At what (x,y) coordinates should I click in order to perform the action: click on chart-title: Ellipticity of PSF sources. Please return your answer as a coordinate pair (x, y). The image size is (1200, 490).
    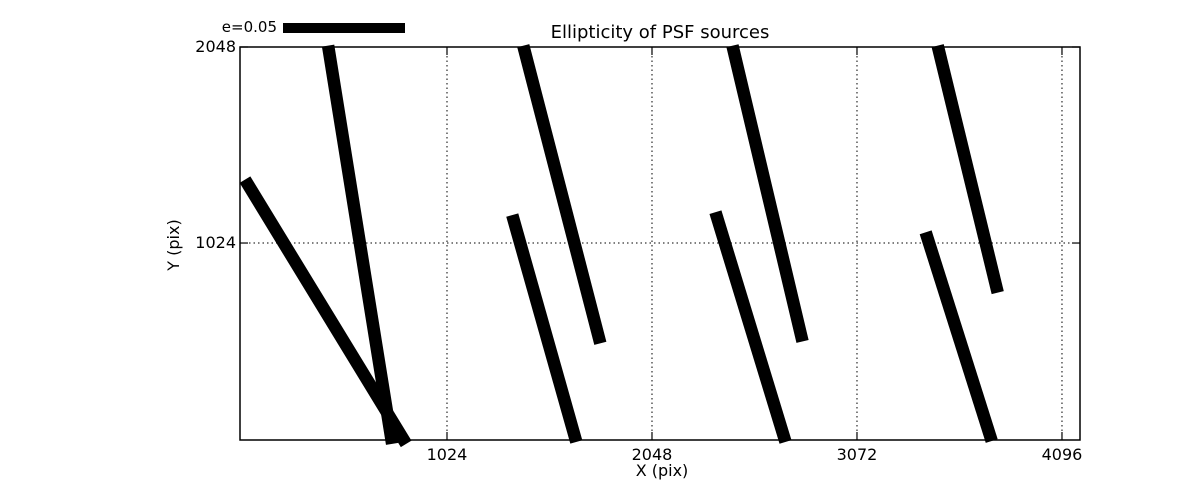
    Looking at the image, I should click on (660, 32).